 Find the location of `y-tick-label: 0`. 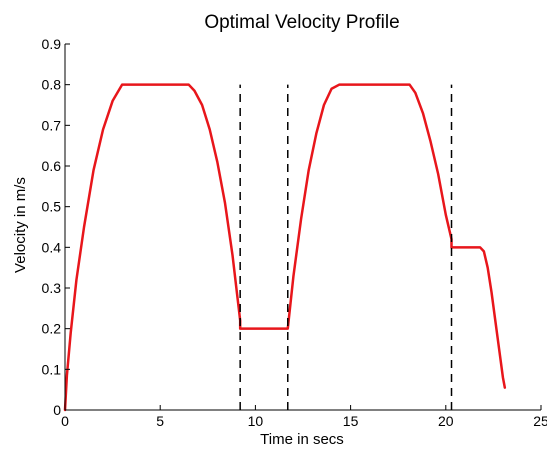

y-tick-label: 0 is located at coordinates (57, 410).